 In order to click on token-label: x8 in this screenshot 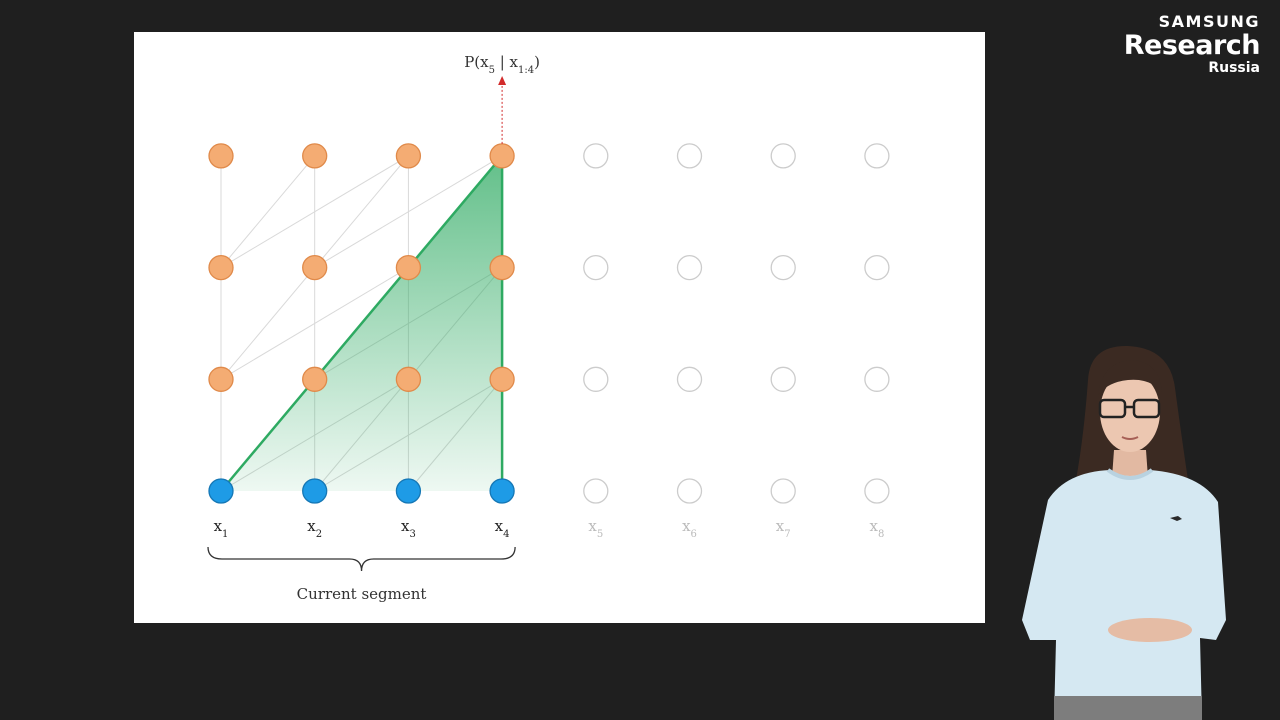, I will do `click(876, 528)`.